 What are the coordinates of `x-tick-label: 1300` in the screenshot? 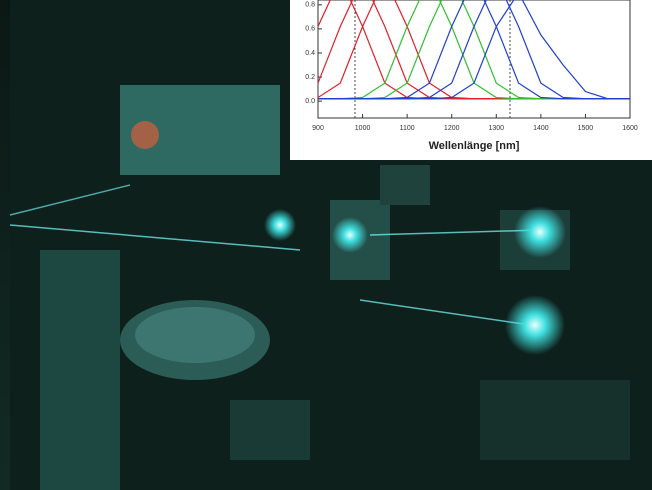 It's located at (496, 128).